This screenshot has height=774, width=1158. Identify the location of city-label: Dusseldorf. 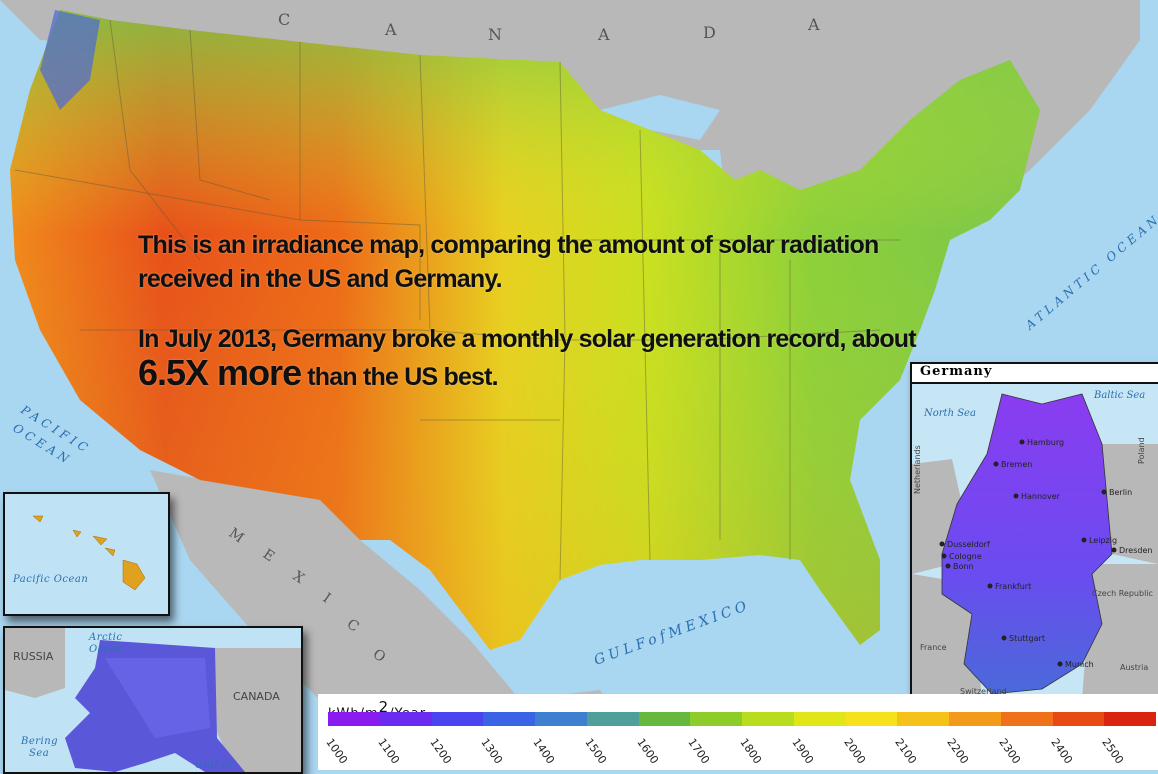
(968, 544).